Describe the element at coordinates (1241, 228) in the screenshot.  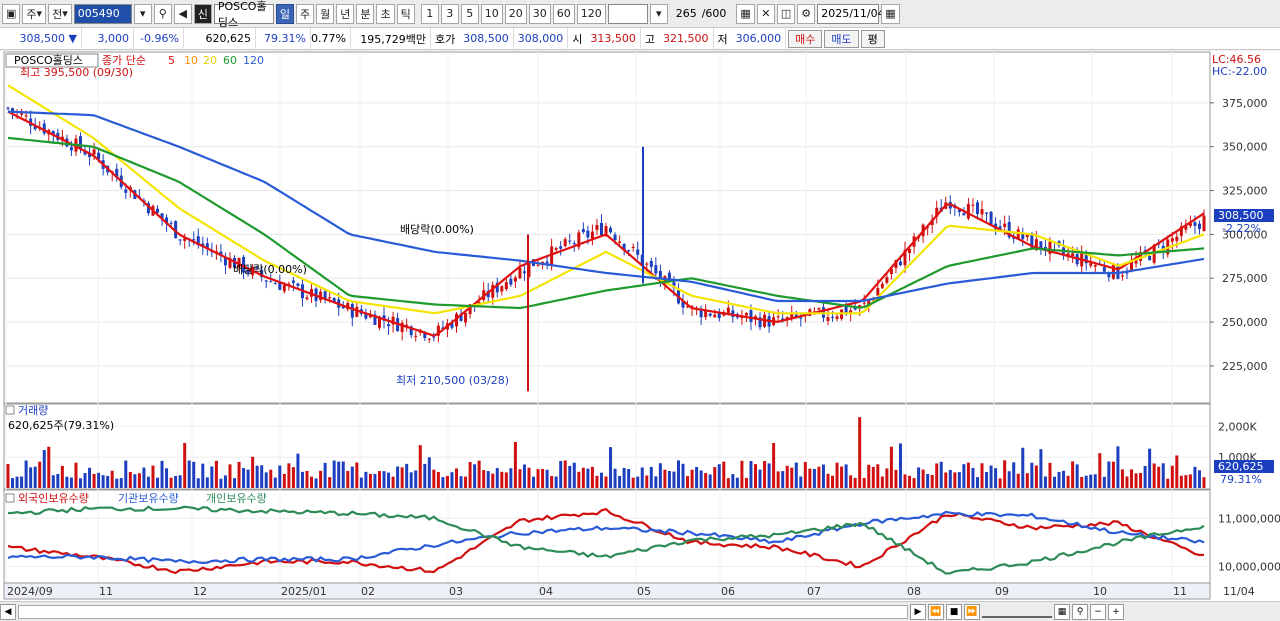
I see `current-pct-tag: -2.22%` at that location.